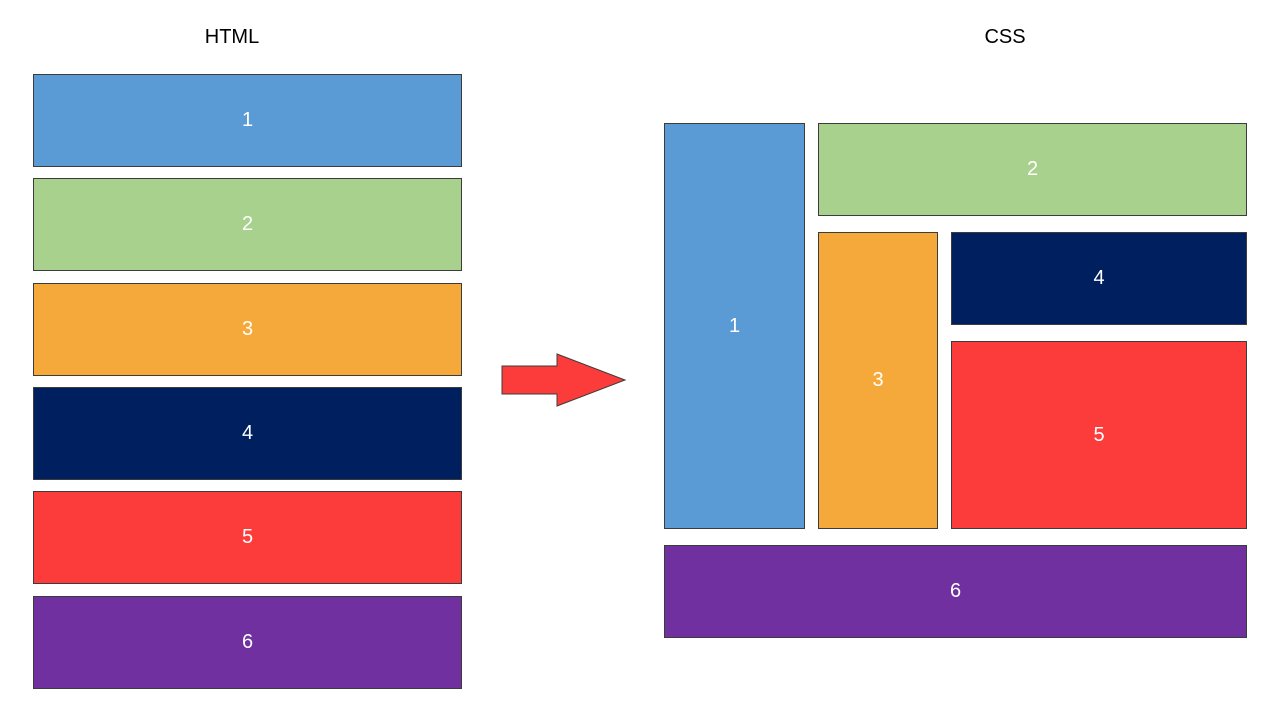 This screenshot has width=1276, height=706. I want to click on css-box-4: 4, so click(1099, 278).